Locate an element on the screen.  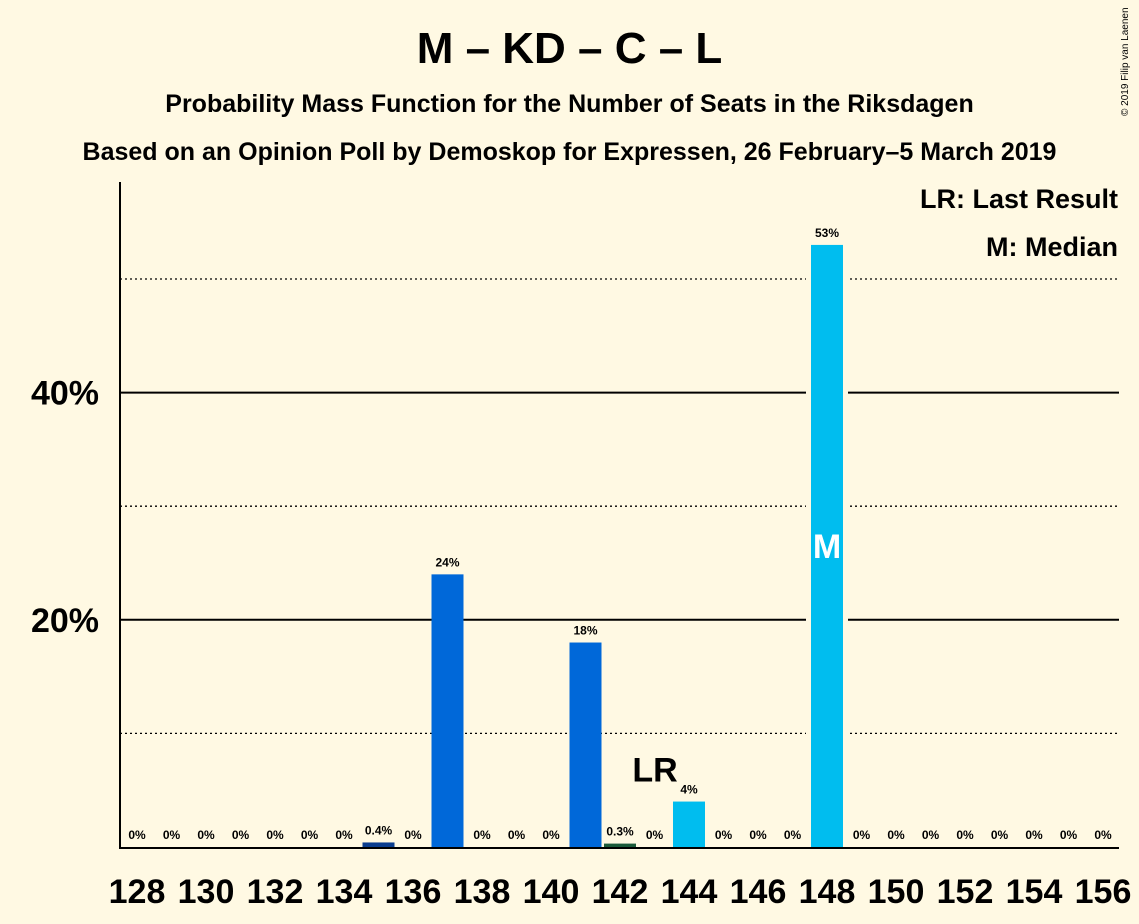
bar-label-135: 0.4% is located at coordinates (379, 830).